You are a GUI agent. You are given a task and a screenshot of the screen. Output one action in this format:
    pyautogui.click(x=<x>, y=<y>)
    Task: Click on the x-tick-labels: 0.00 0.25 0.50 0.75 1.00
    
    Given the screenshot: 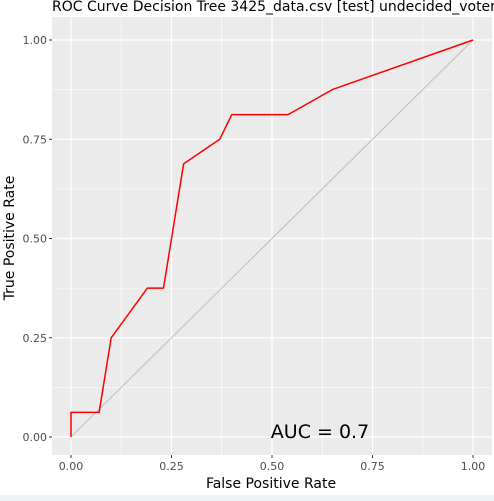 What is the action you would take?
    pyautogui.click(x=272, y=464)
    